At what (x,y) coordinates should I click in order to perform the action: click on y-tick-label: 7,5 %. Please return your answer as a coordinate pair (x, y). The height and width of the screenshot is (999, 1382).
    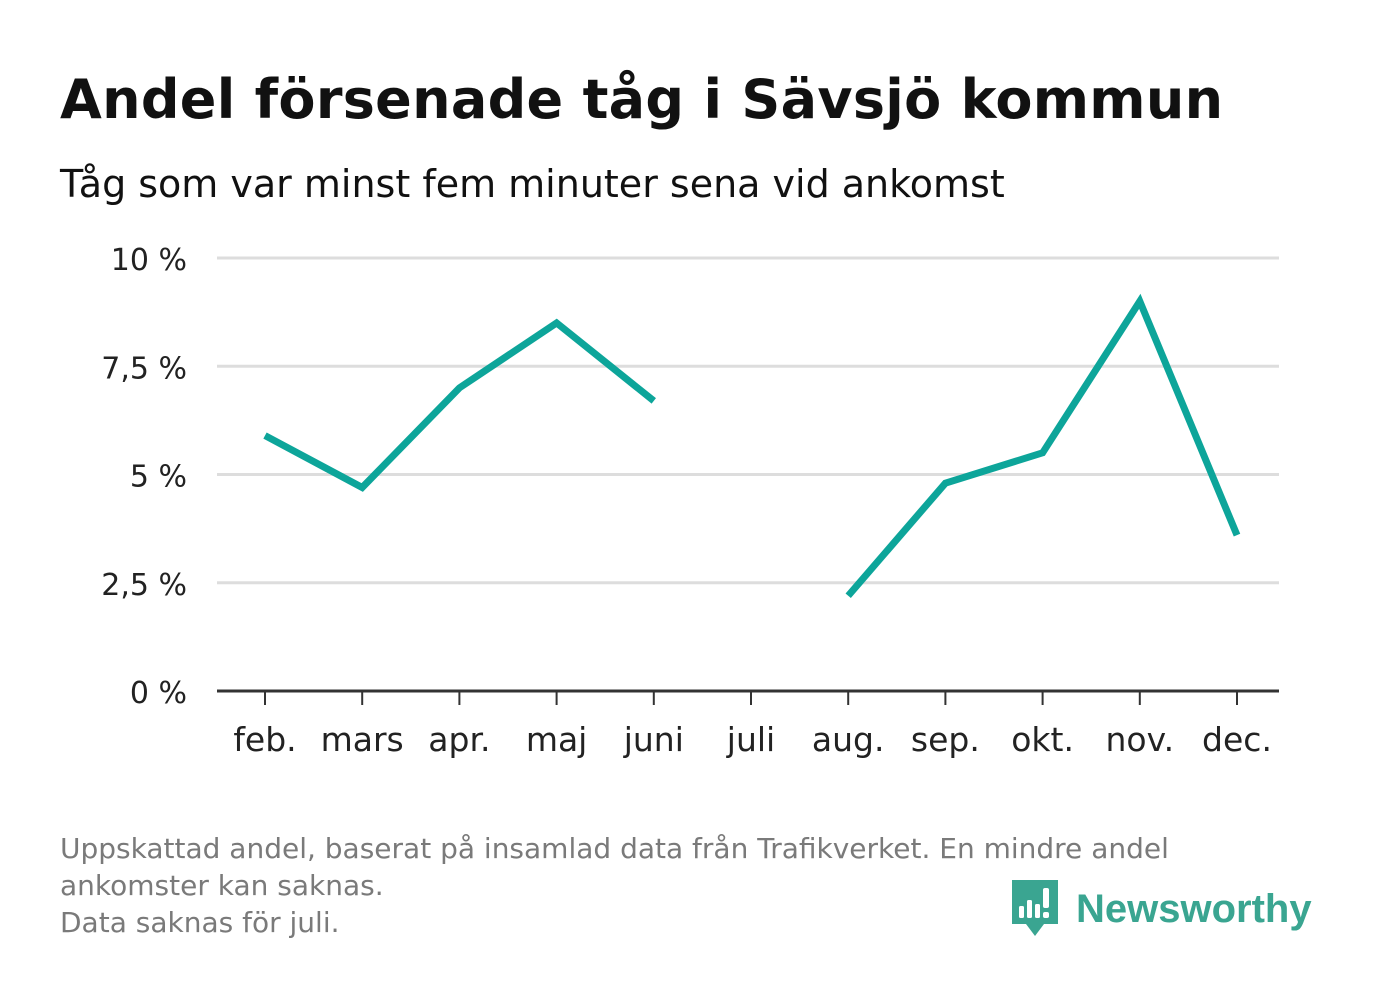
    Looking at the image, I should click on (144, 368).